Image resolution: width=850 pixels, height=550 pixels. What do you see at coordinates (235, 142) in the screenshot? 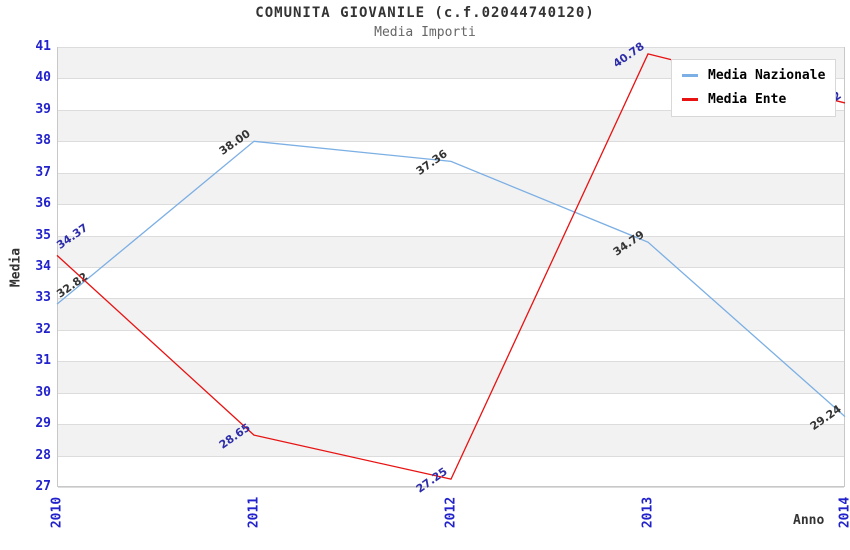
I see `point-label: 38.00` at bounding box center [235, 142].